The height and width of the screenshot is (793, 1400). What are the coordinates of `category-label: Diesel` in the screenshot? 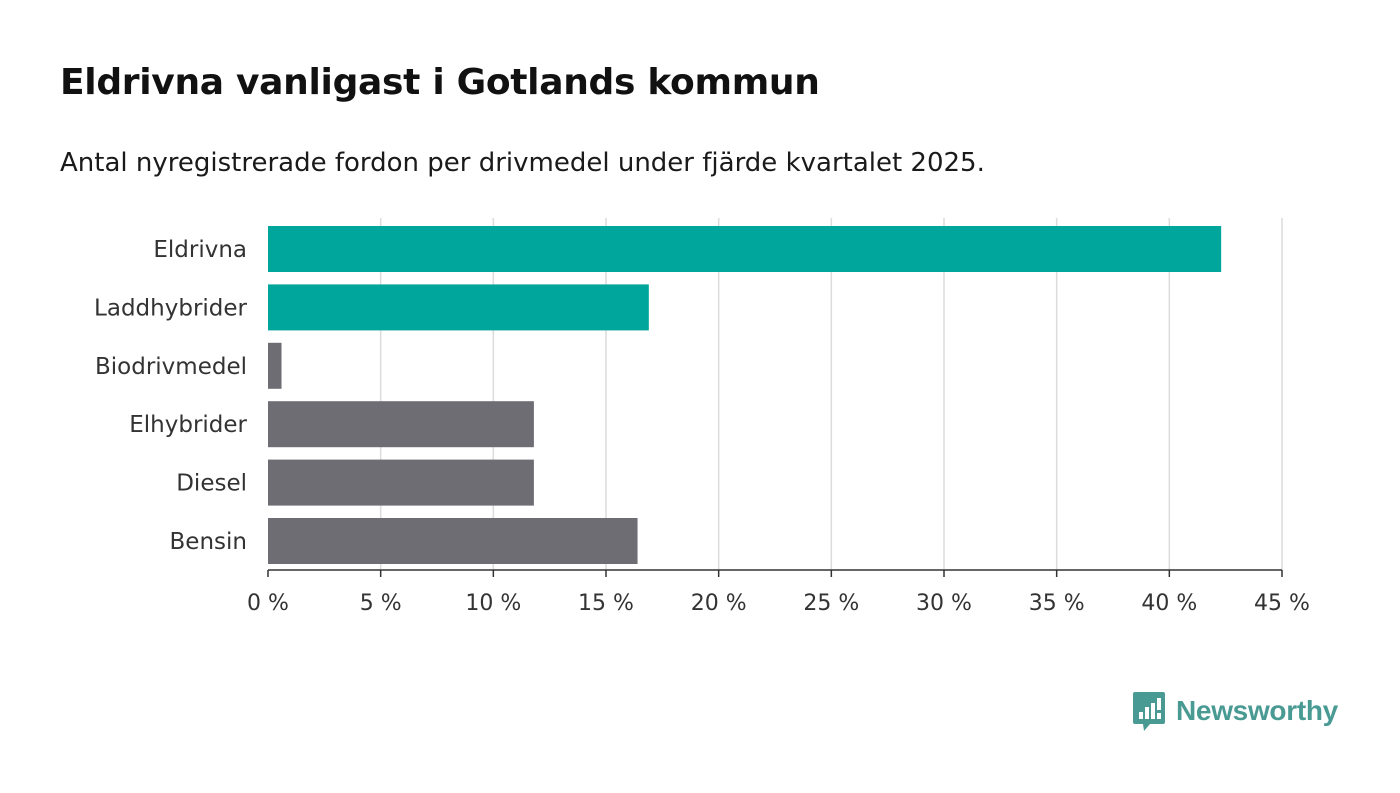 It's located at (211, 484).